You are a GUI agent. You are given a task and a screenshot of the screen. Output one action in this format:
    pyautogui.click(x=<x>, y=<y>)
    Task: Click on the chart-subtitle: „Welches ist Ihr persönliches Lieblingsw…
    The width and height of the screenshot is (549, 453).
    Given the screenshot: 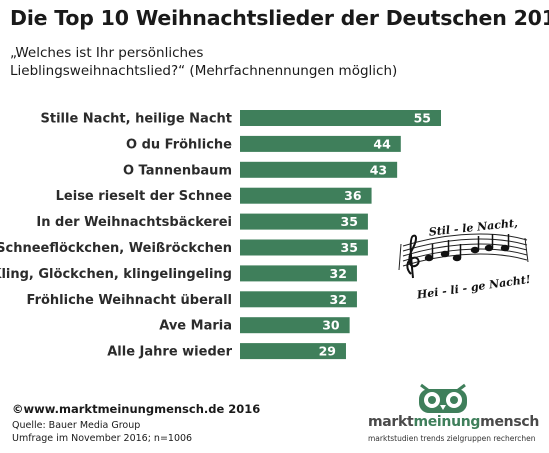 What is the action you would take?
    pyautogui.click(x=220, y=62)
    